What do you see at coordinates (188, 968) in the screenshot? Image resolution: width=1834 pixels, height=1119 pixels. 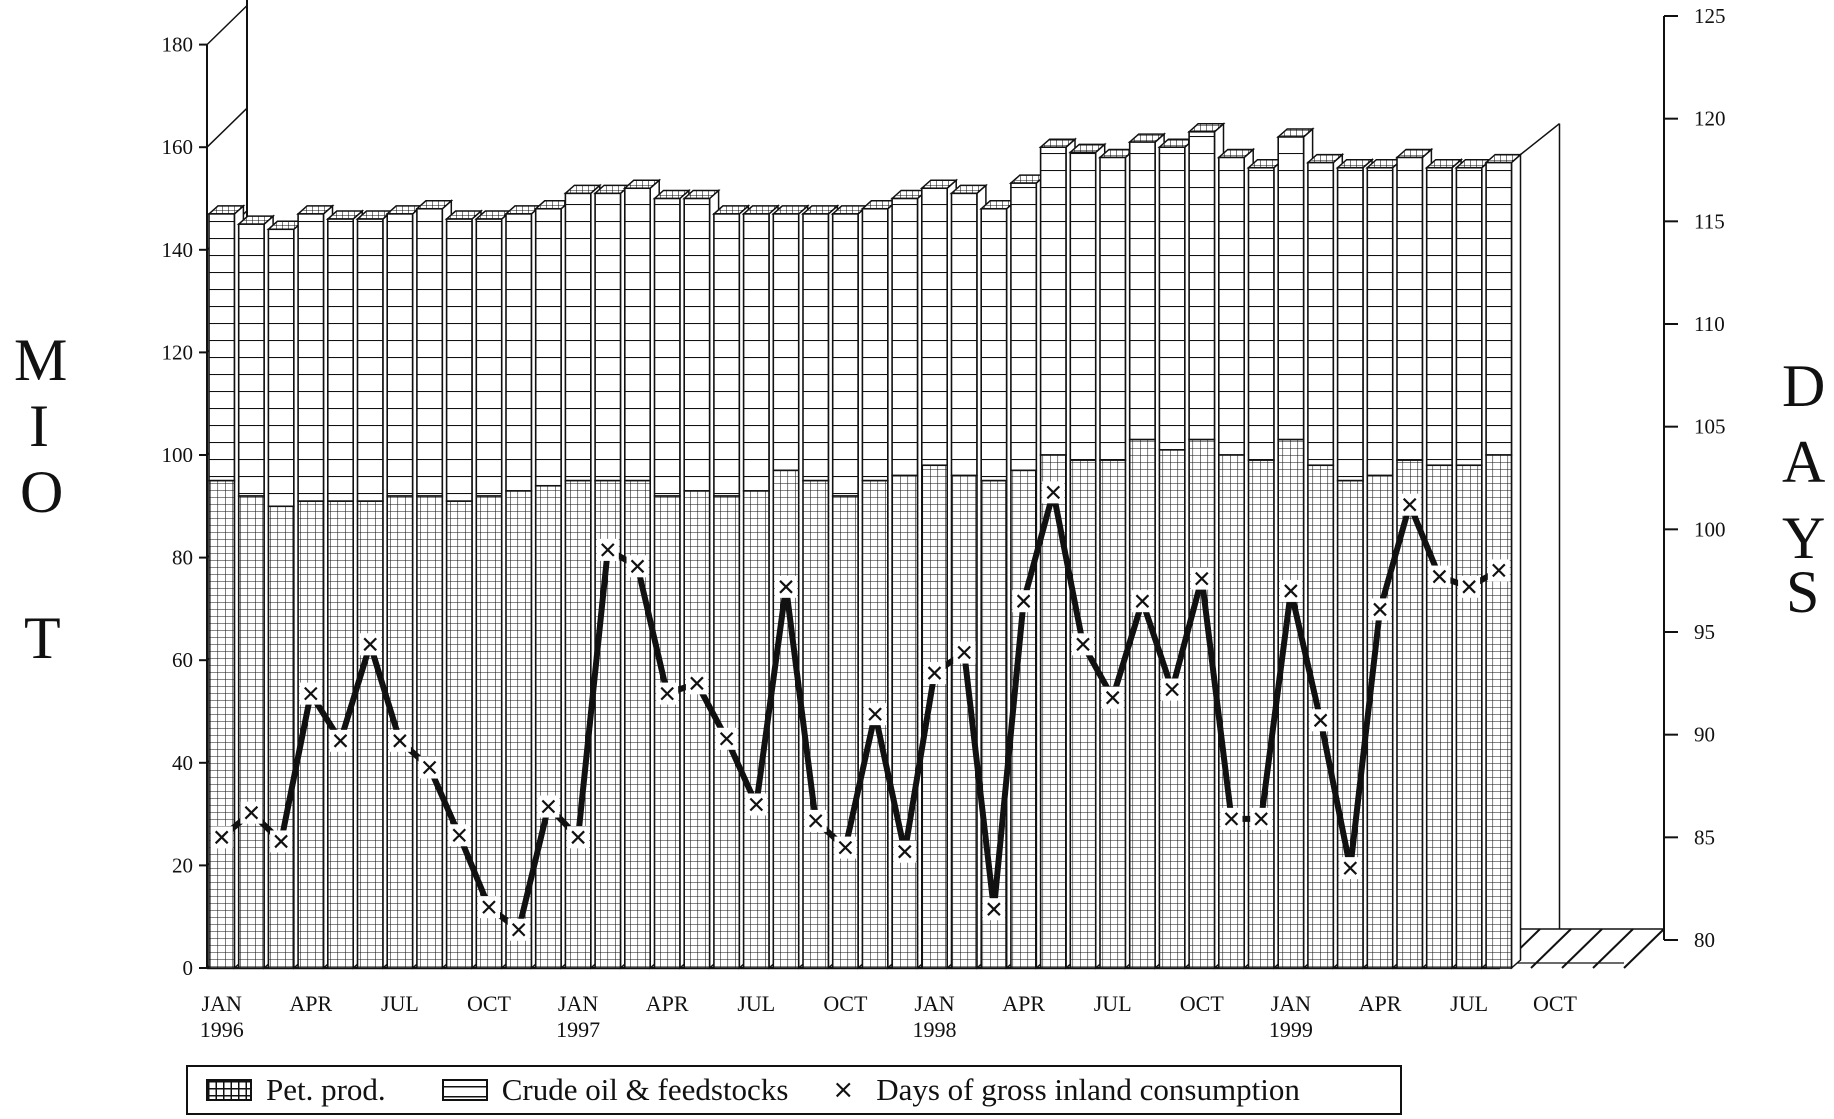 I see `left-tick-label: 0` at bounding box center [188, 968].